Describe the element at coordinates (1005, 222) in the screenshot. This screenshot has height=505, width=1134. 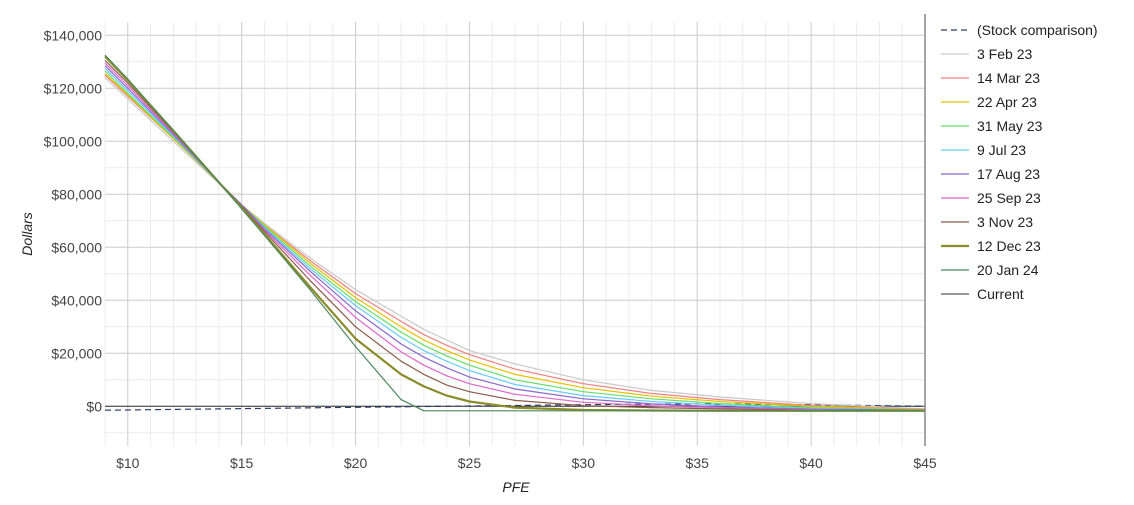
I see `legend-label: 3 Nov 23` at that location.